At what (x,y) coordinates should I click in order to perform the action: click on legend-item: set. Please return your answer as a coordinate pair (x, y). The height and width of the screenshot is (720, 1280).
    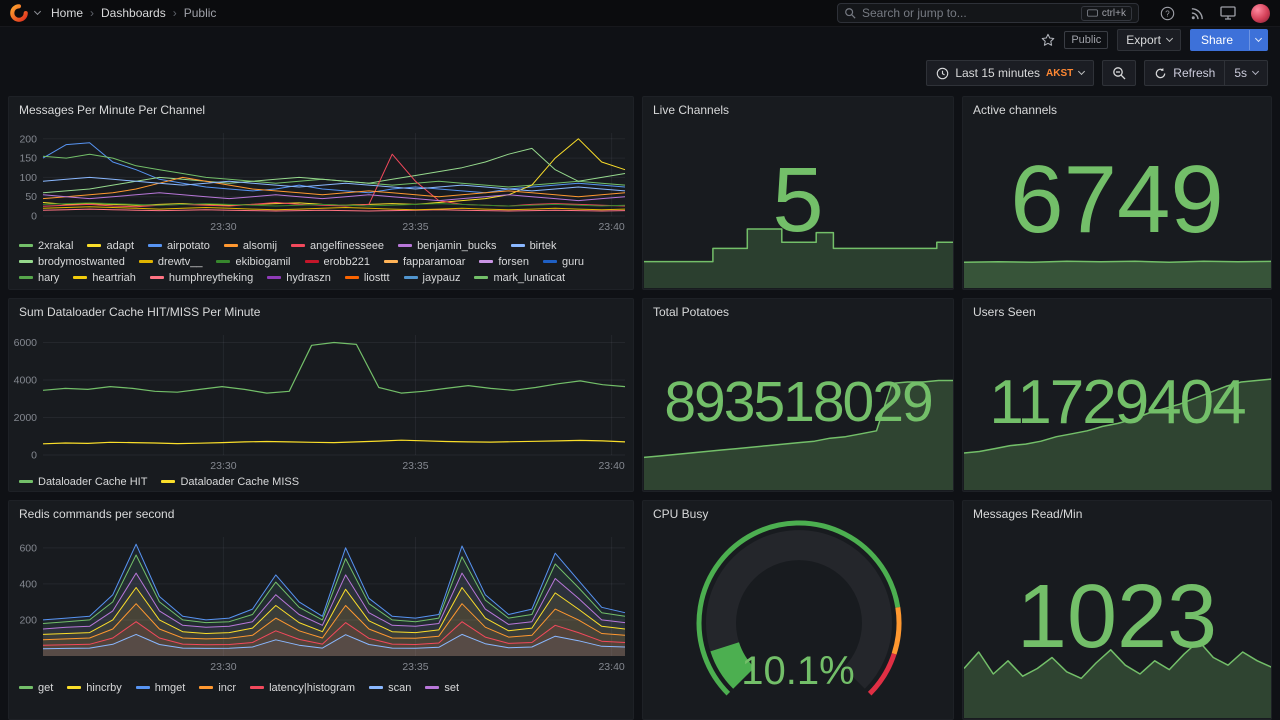
    Looking at the image, I should click on (442, 687).